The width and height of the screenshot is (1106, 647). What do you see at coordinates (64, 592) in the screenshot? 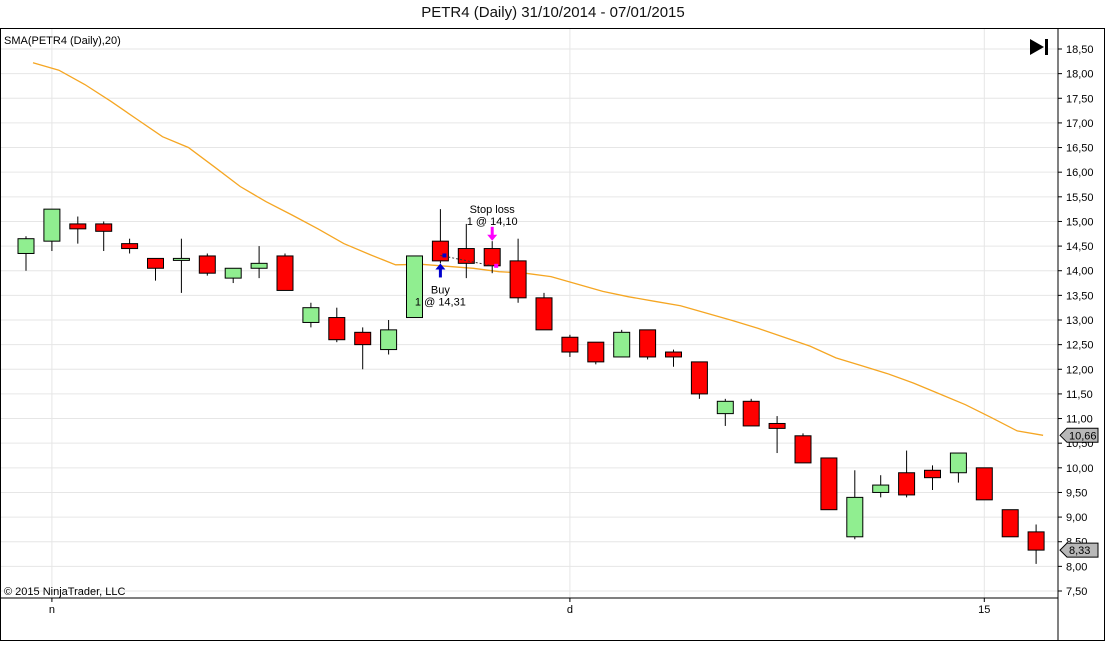
I see `copyright-text: © 2015 NinjaTrader, LLC` at bounding box center [64, 592].